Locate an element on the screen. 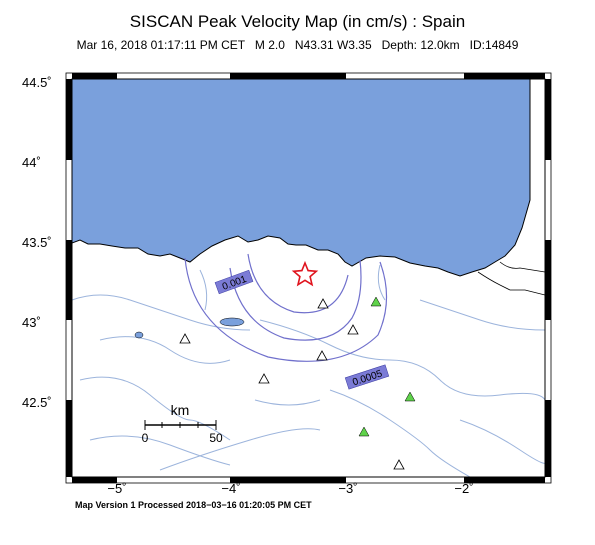 Image resolution: width=595 pixels, height=545 pixels. svg-text: 0 is located at coordinates (145, 438).